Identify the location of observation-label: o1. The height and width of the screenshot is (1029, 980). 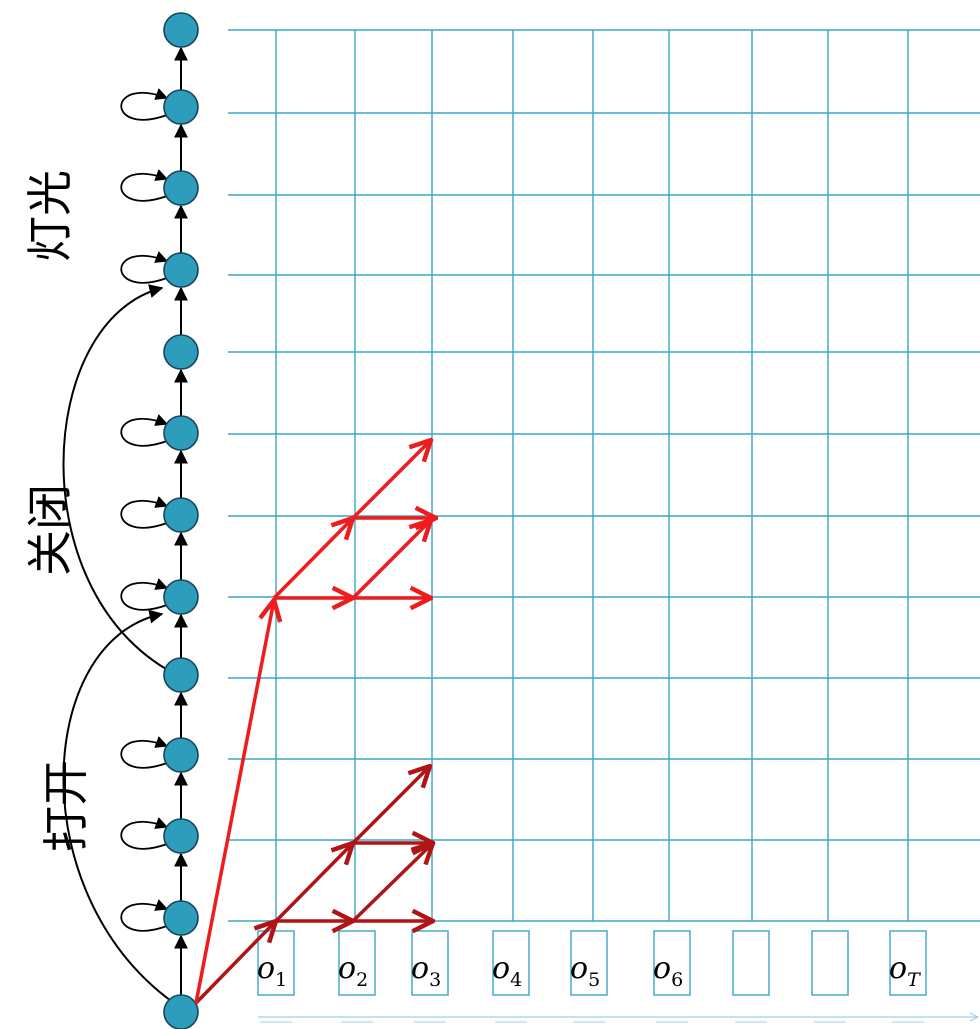
(272, 971).